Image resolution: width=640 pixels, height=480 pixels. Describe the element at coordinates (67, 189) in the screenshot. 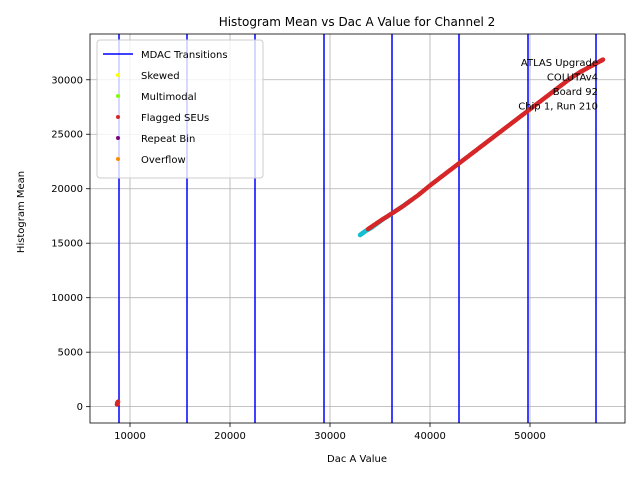

I see `y-tick-label: 20000` at that location.